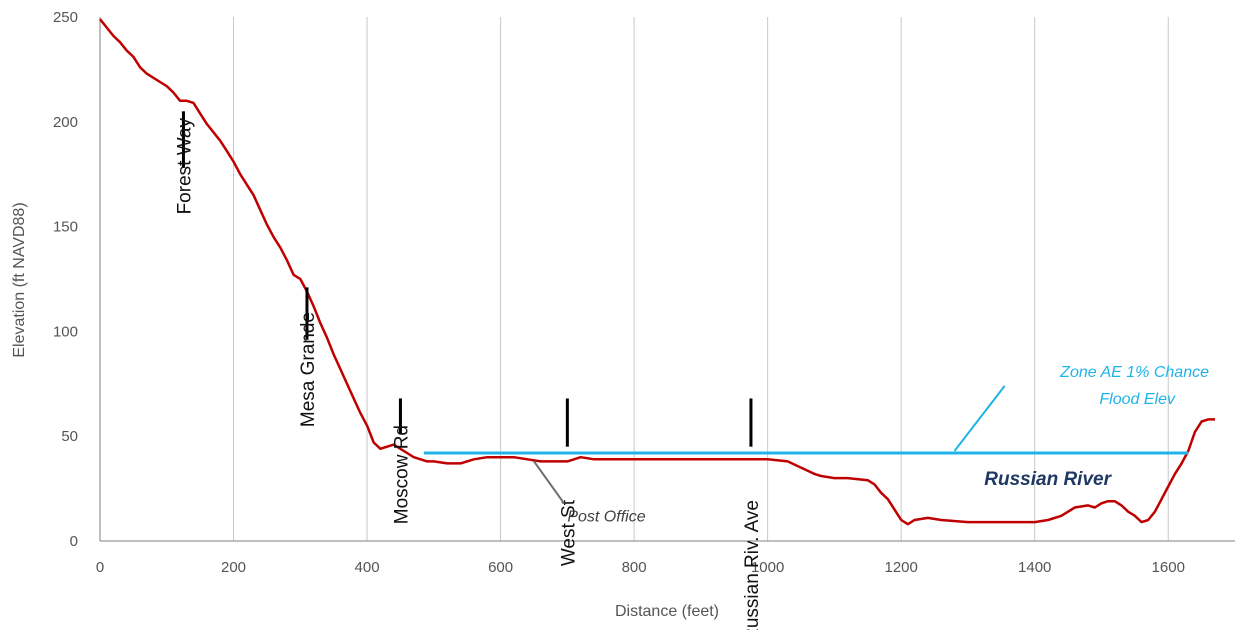 The height and width of the screenshot is (630, 1236). What do you see at coordinates (767, 567) in the screenshot?
I see `x-tick-label: 1000` at bounding box center [767, 567].